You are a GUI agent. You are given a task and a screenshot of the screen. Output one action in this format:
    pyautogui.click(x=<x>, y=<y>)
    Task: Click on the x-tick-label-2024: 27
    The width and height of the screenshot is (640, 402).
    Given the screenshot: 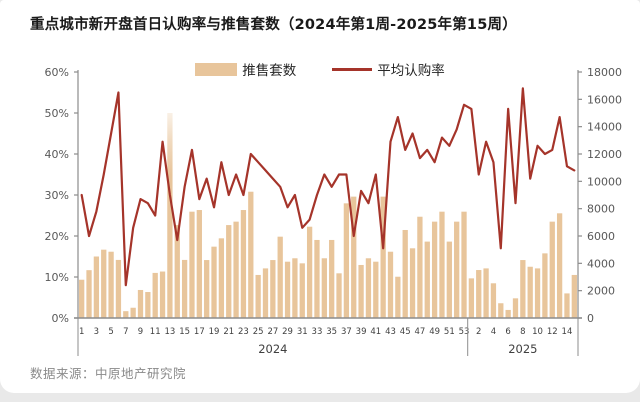 What is the action you would take?
    pyautogui.click(x=272, y=332)
    